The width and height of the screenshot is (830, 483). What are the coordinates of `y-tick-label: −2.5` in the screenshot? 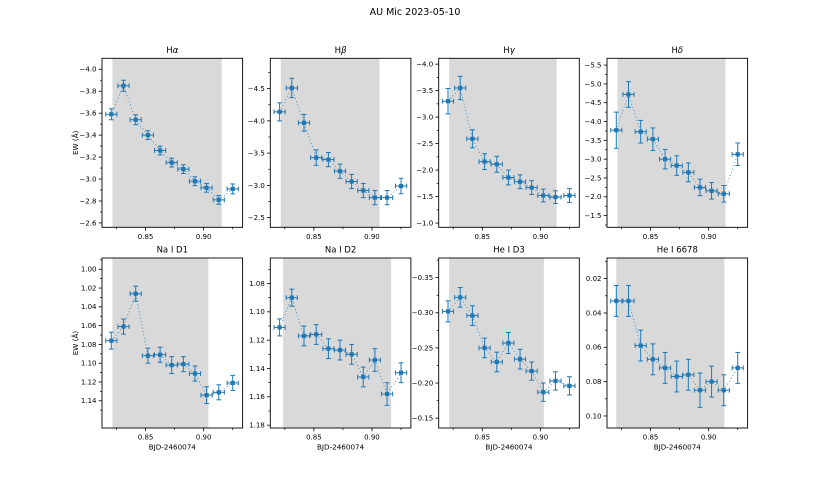 It's located at (424, 144).